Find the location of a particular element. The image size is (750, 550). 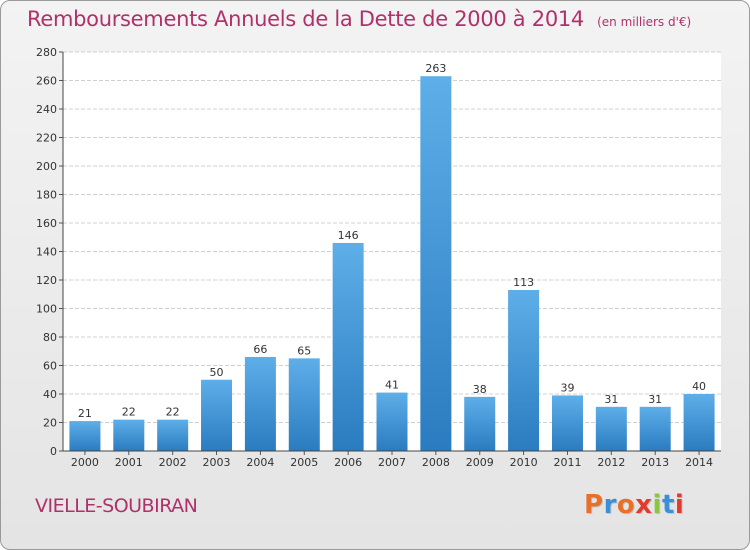

logo-letter: r is located at coordinates (610, 505).